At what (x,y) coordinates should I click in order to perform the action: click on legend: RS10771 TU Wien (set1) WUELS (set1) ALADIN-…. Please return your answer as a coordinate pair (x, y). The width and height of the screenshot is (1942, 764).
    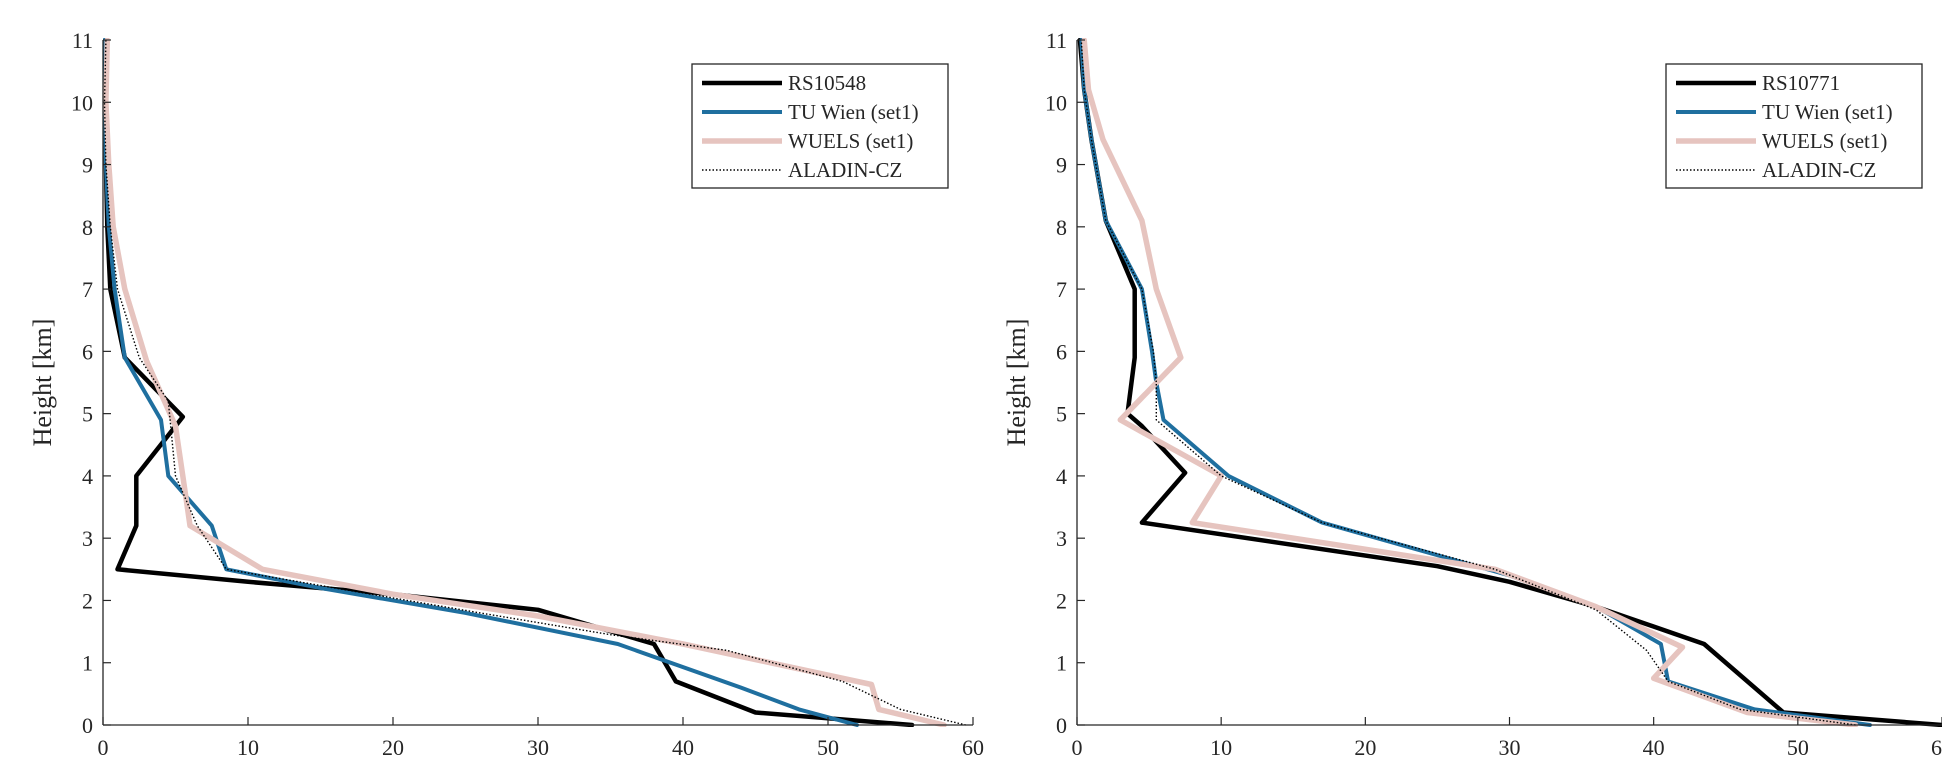
    Looking at the image, I should click on (1794, 126).